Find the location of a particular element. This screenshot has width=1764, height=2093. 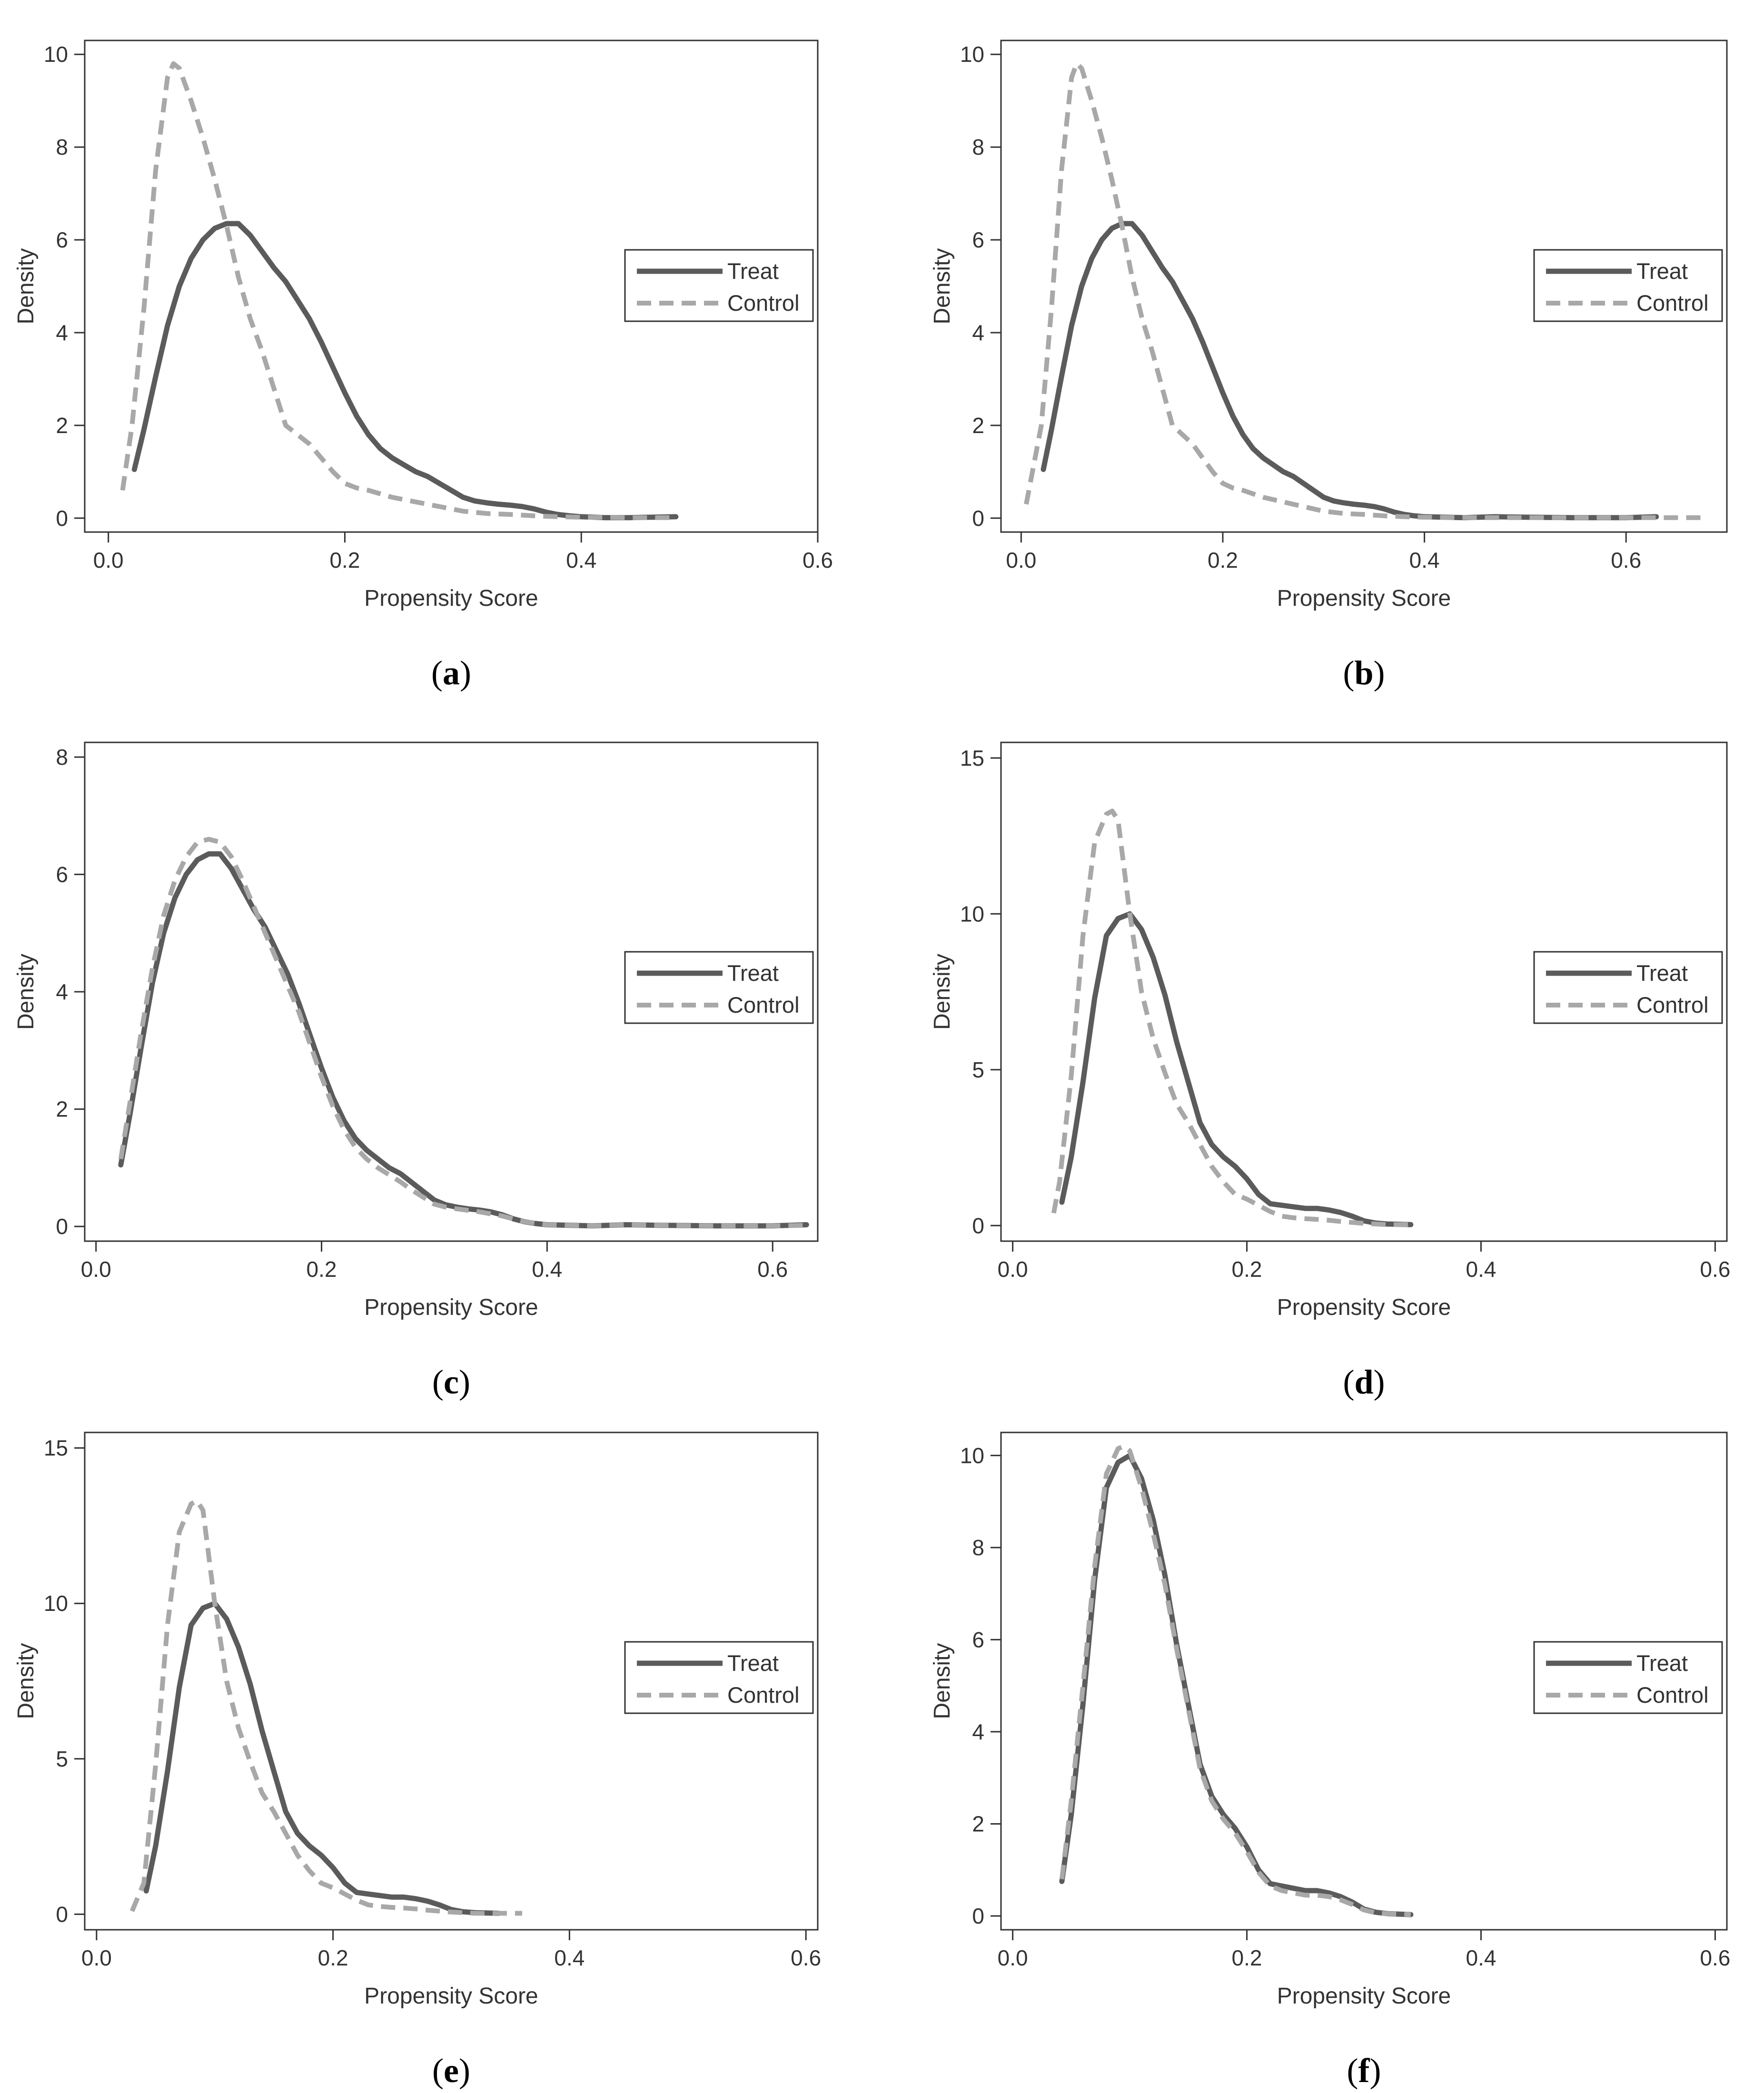

panel-caption: (b) is located at coordinates (1364, 673).